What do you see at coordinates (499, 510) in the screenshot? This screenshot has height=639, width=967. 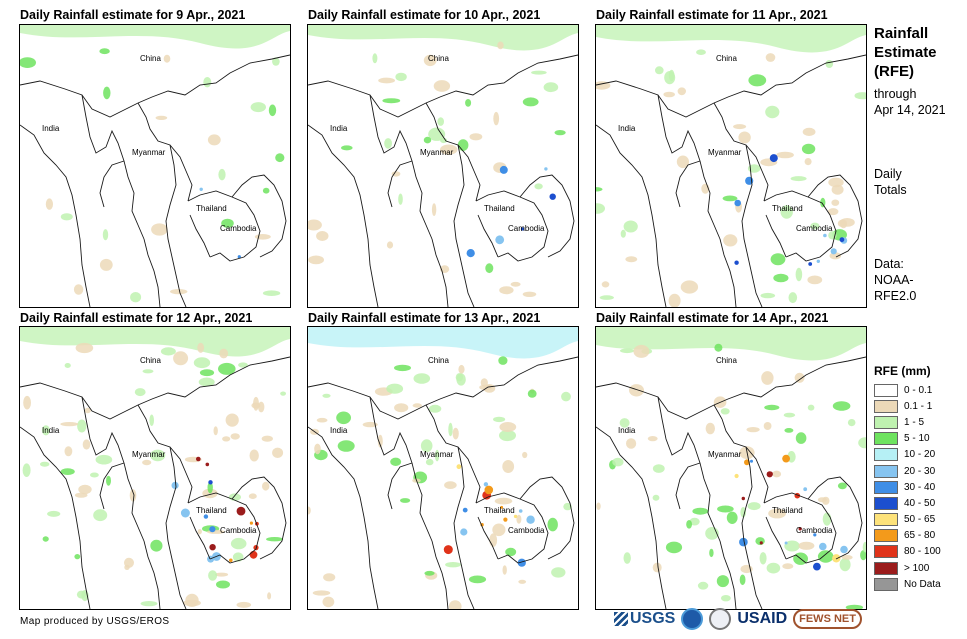 I see `map-label-thailand: Thailand` at bounding box center [499, 510].